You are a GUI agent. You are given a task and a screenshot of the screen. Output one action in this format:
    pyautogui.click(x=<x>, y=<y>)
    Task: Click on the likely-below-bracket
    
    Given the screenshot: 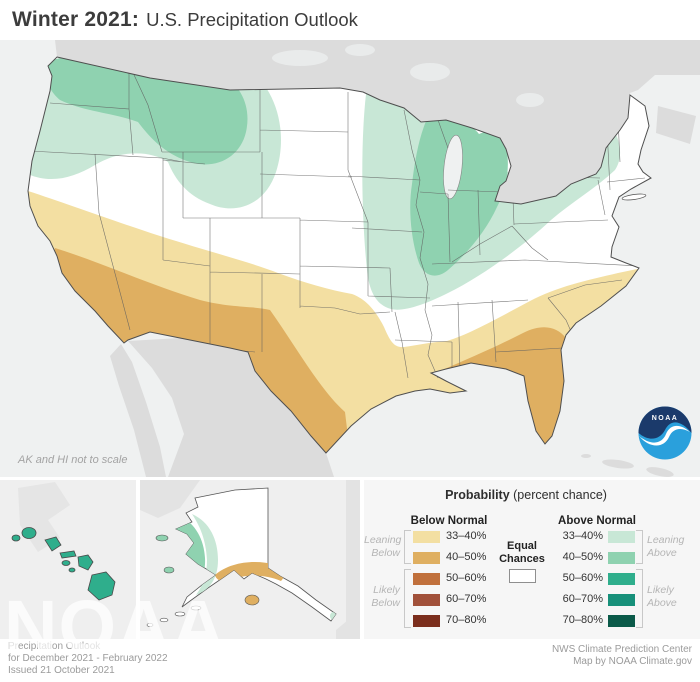 What is the action you would take?
    pyautogui.click(x=407, y=598)
    